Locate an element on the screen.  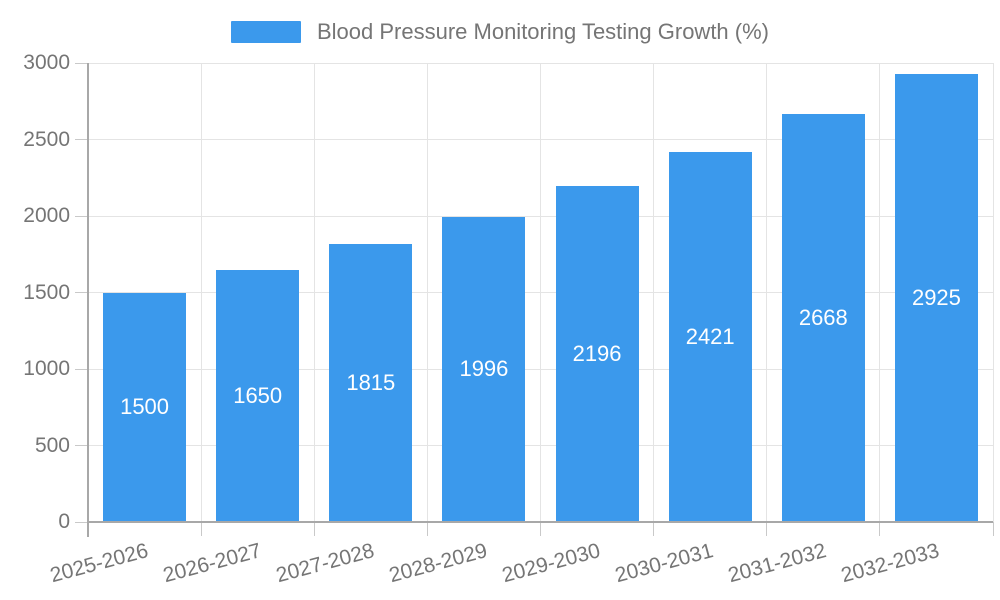
y-tick-label: 2000 is located at coordinates (46, 215).